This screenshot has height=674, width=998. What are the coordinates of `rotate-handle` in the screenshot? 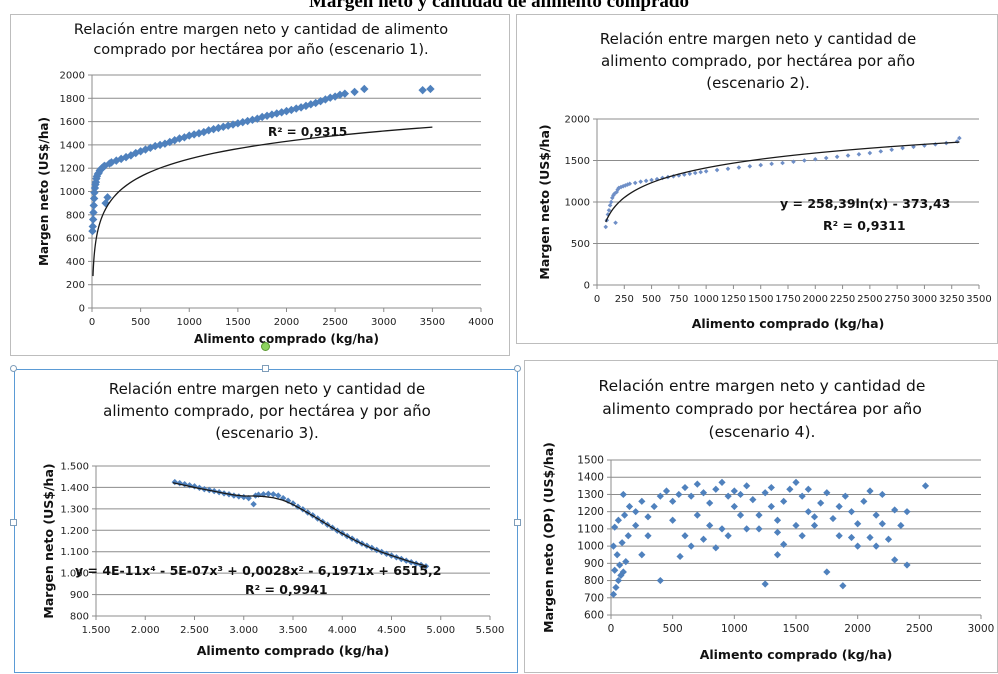 It's located at (265, 346).